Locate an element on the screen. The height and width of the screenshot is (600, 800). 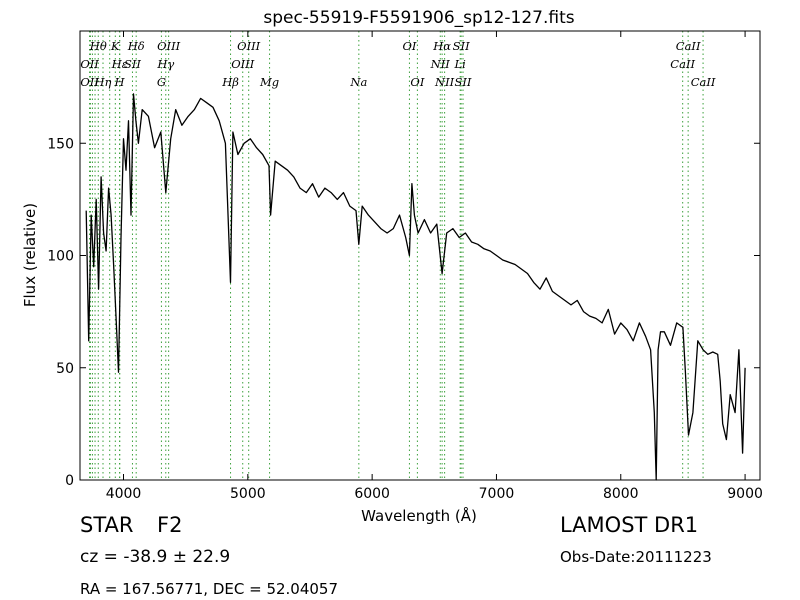
line-marker-label: Hβ is located at coordinates (230, 82).